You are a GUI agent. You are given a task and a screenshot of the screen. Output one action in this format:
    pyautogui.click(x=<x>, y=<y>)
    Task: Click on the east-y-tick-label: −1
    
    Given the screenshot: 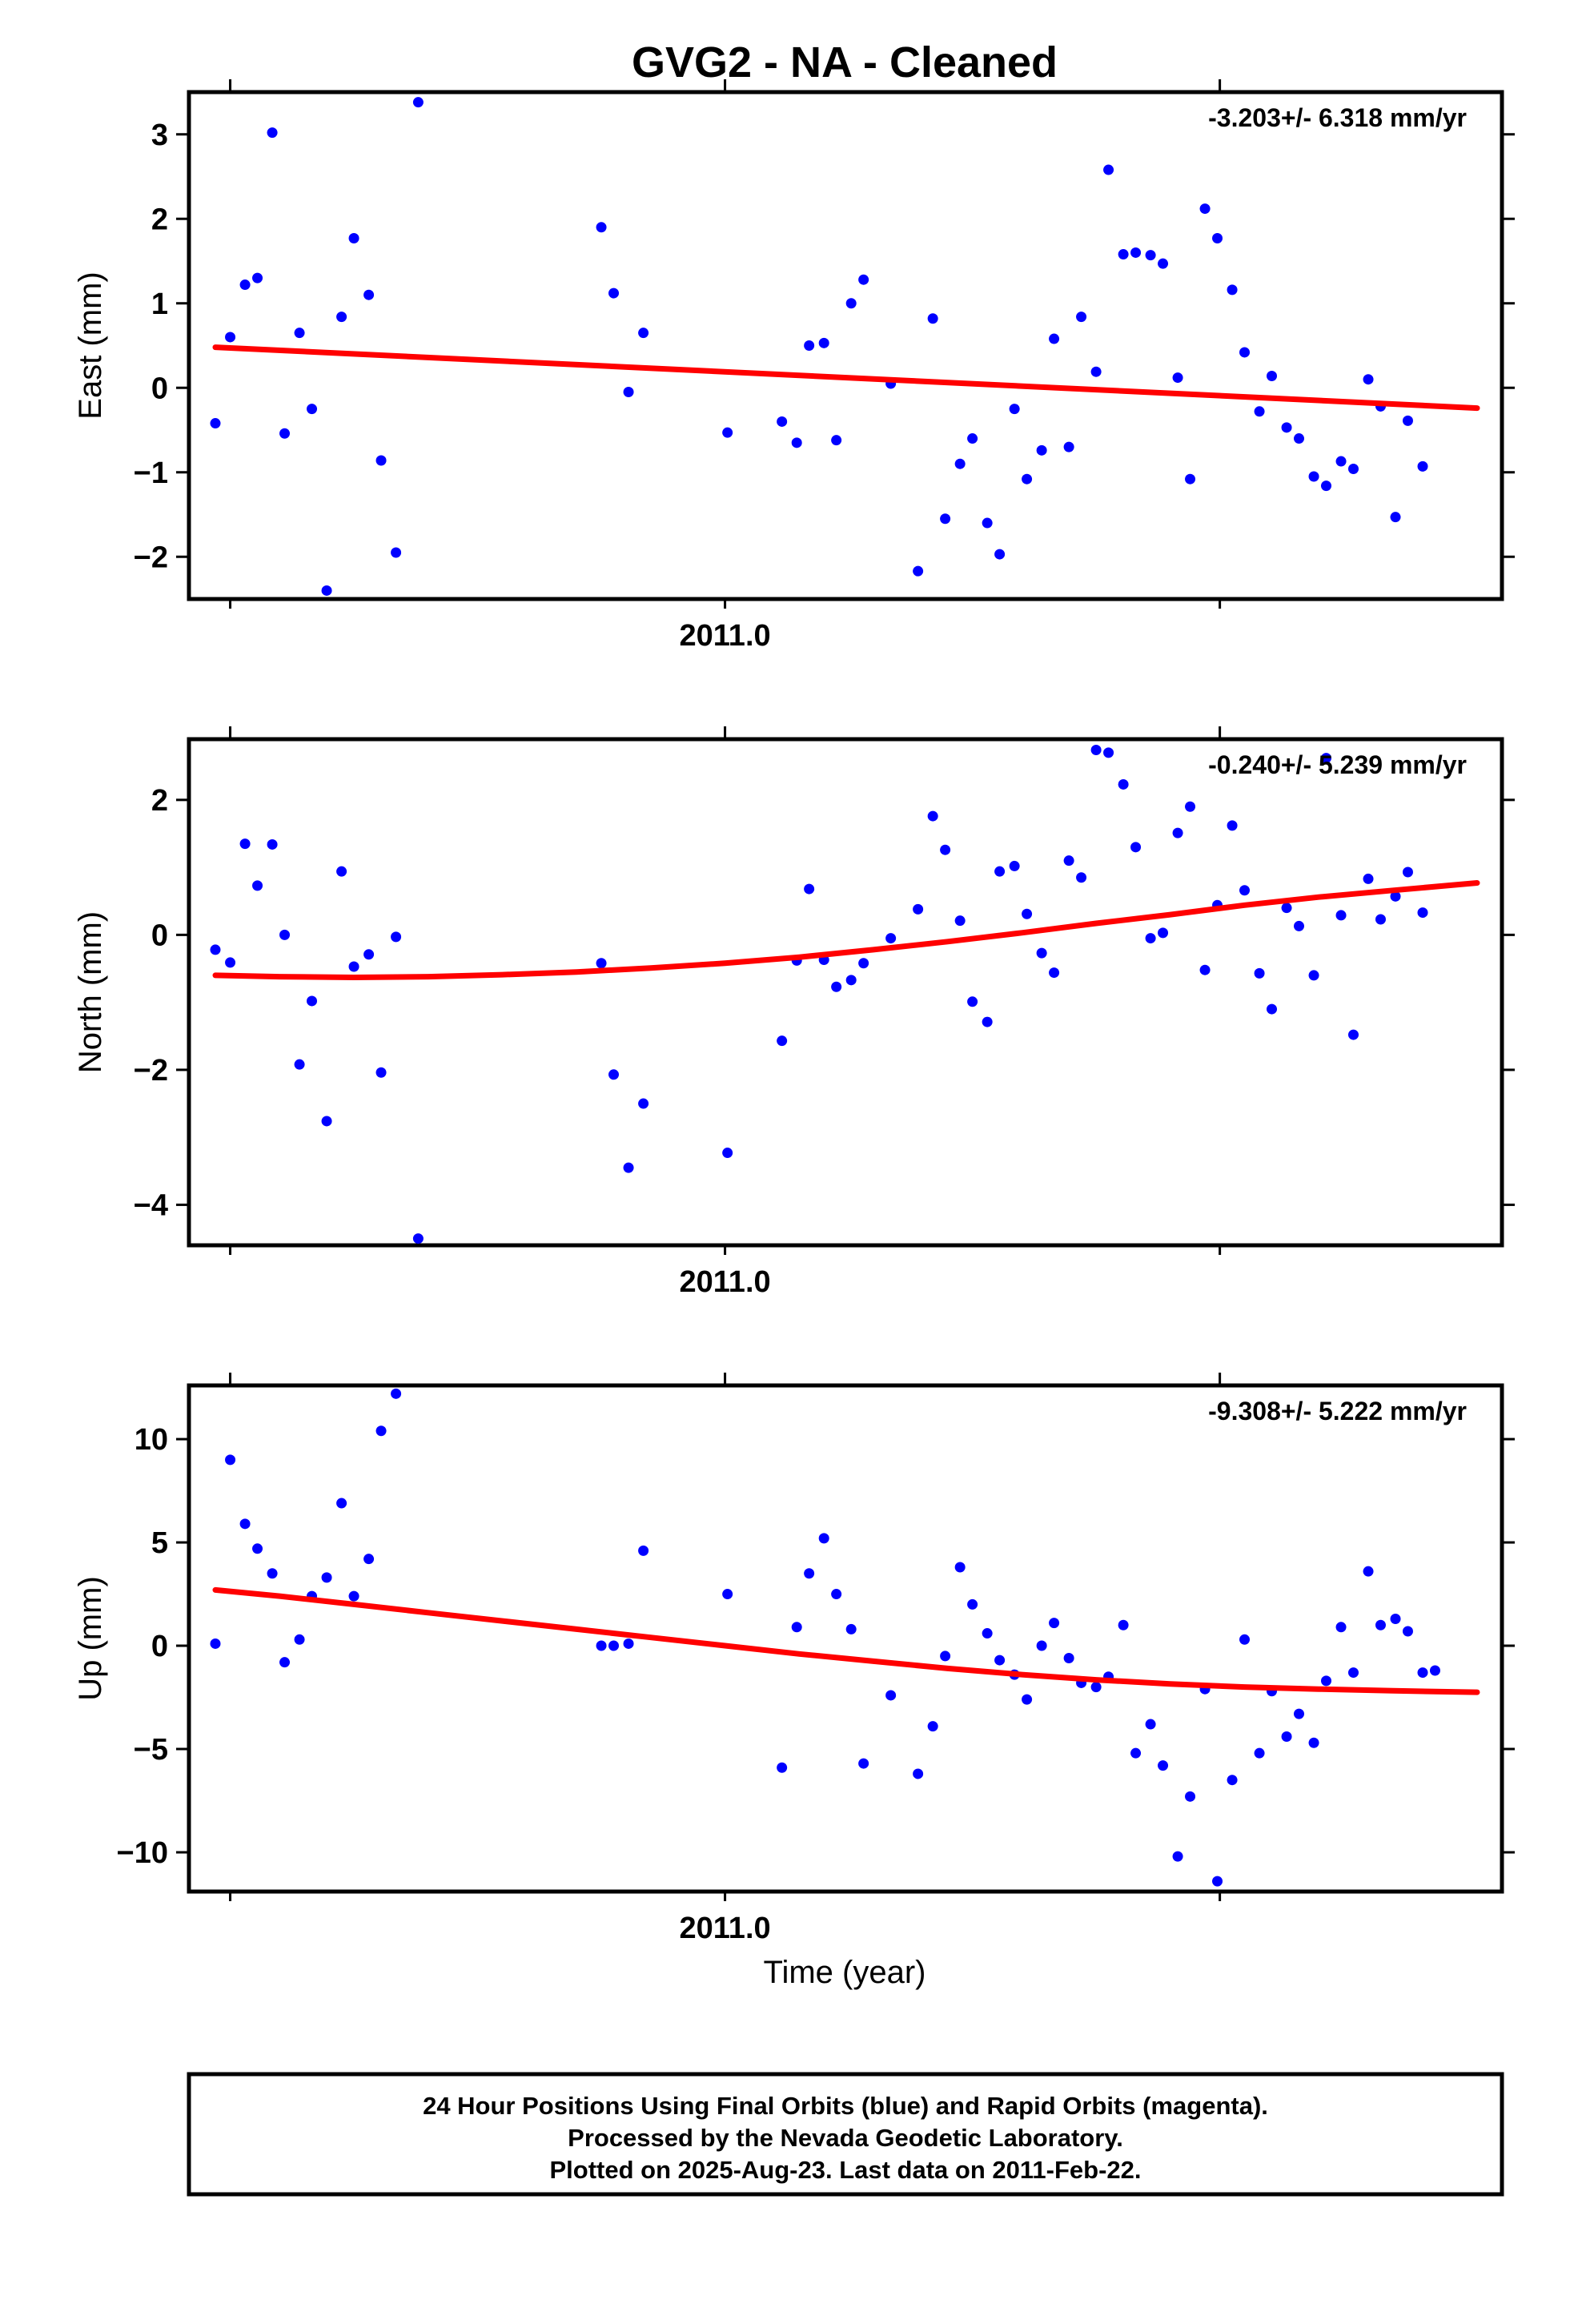 What is the action you would take?
    pyautogui.click(x=151, y=473)
    